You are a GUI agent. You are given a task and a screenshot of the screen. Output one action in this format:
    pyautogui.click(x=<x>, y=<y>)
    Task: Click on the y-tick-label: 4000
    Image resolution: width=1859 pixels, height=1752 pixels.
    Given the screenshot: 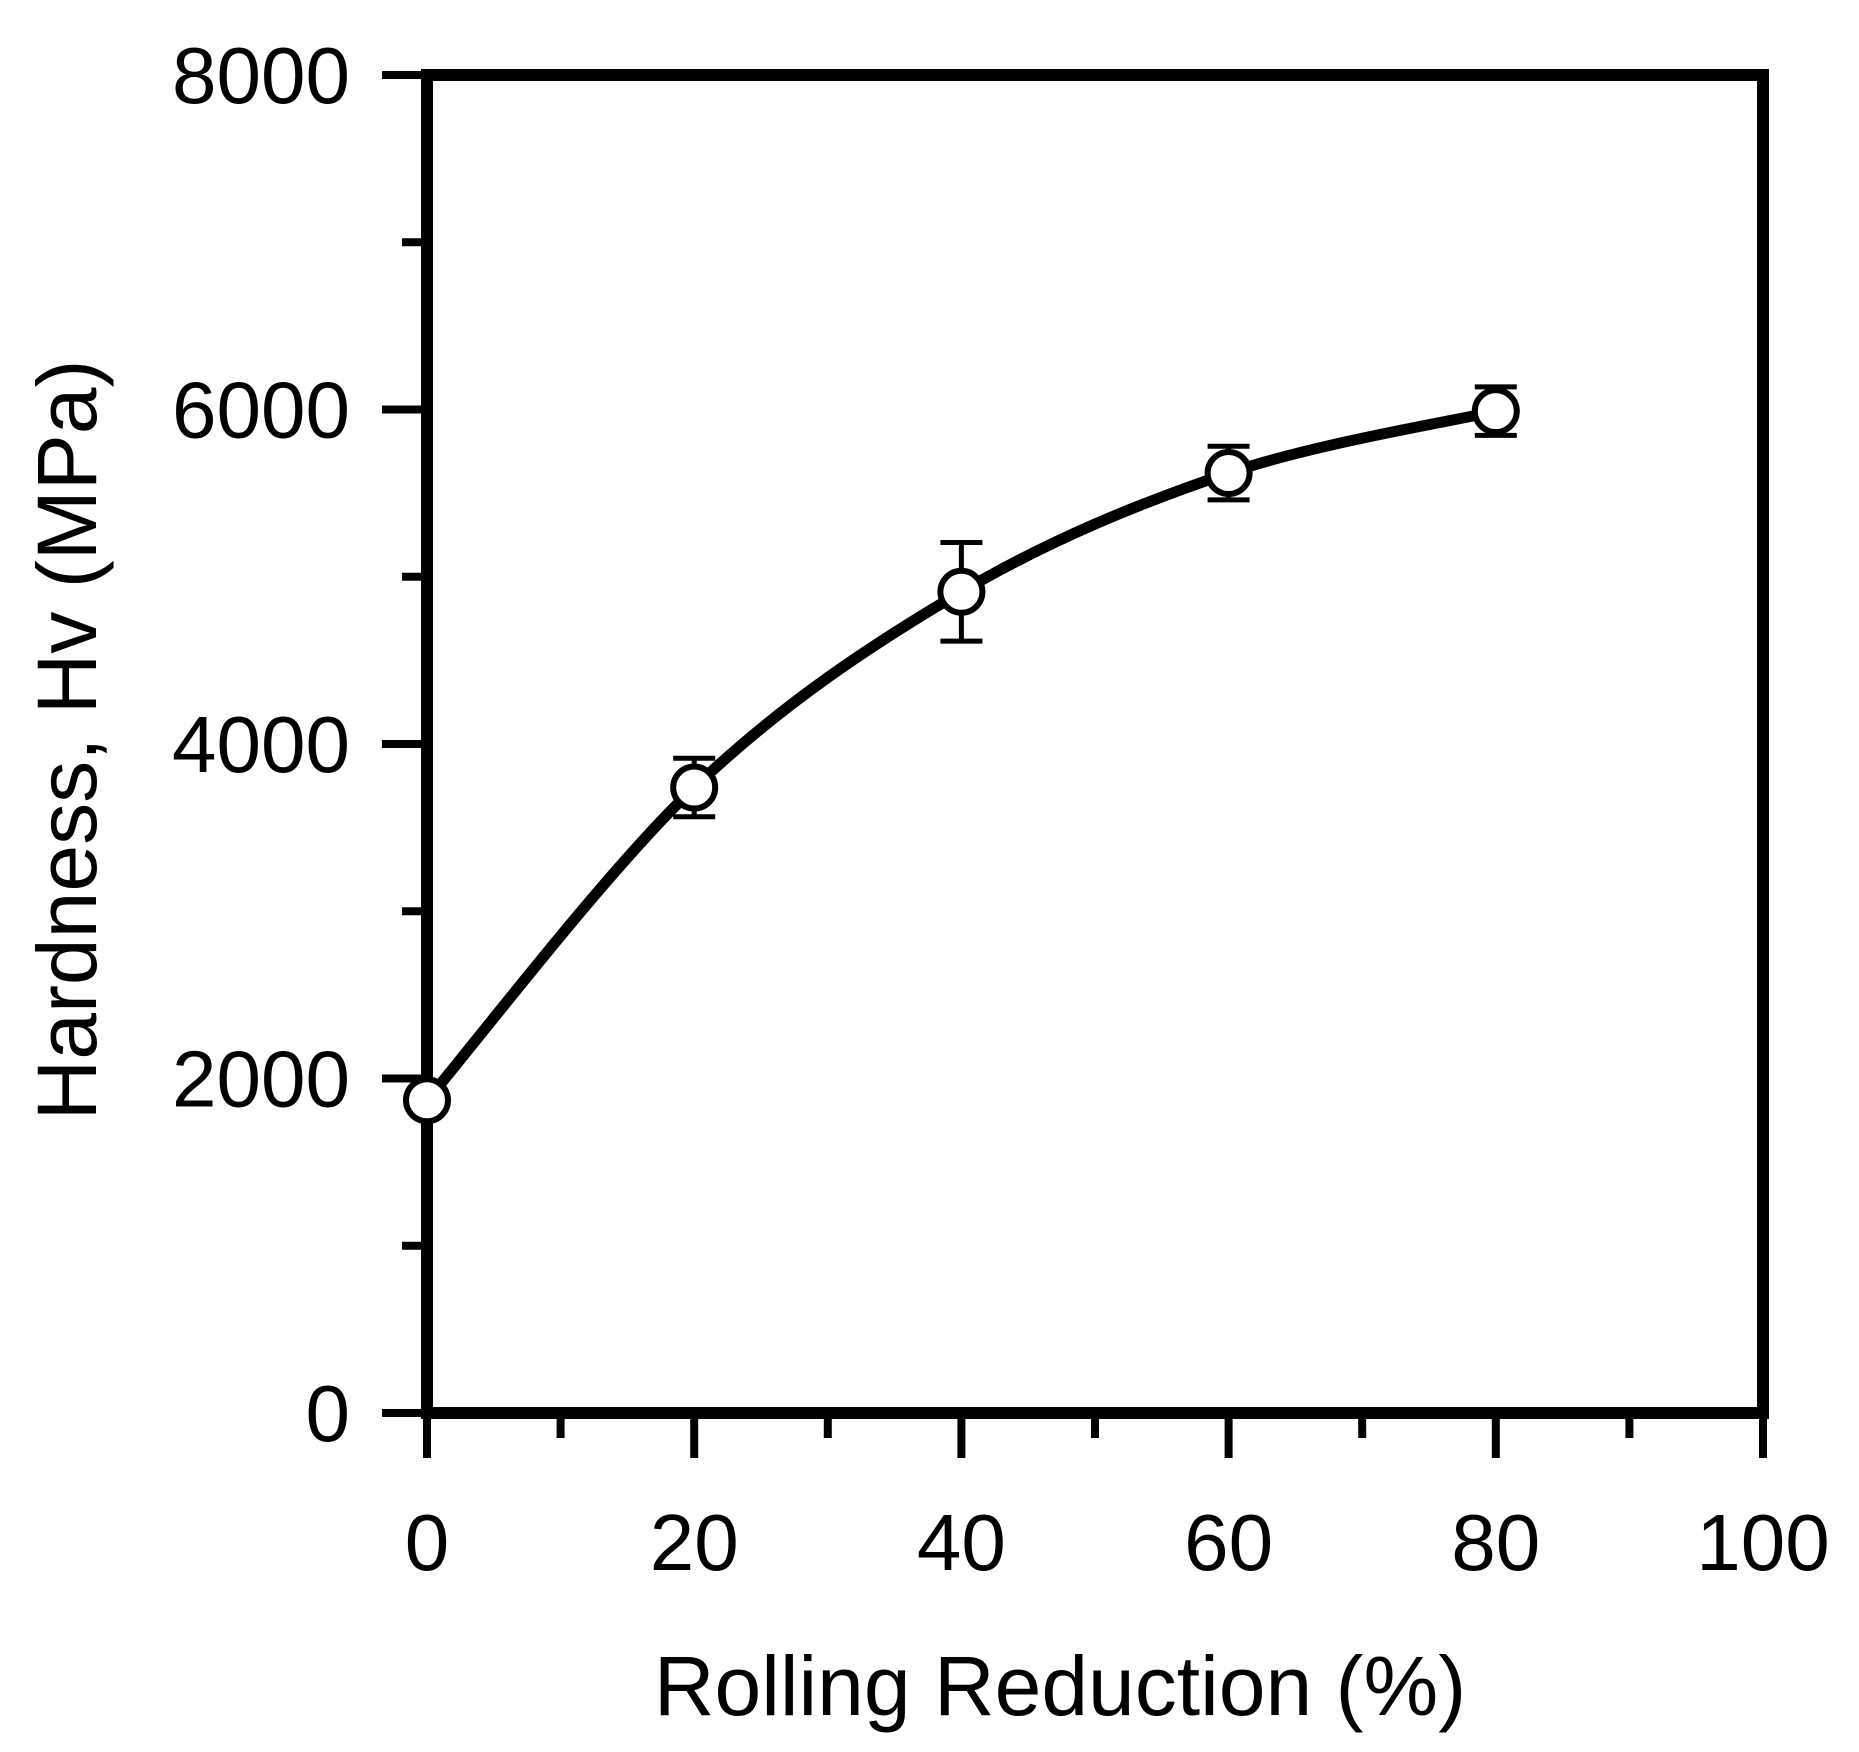 What is the action you would take?
    pyautogui.click(x=261, y=744)
    